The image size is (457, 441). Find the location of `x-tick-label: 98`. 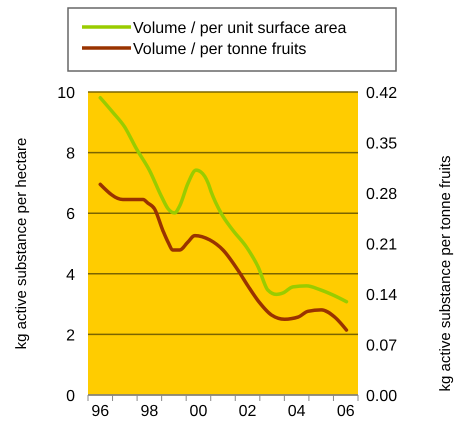

x-tick-label: 98 is located at coordinates (149, 411).